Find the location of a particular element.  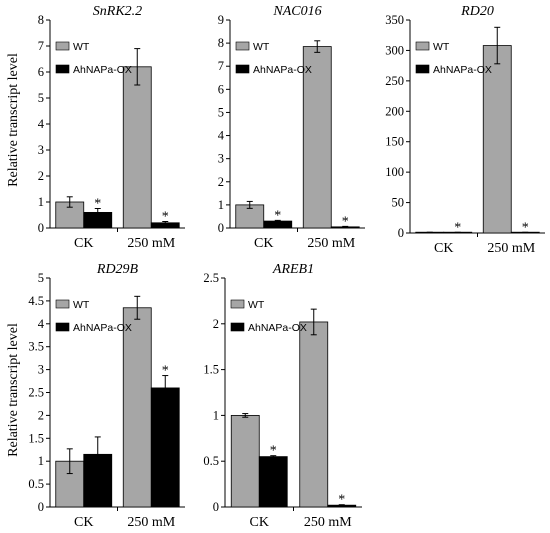

y-tick-label: 300 is located at coordinates (394, 50).